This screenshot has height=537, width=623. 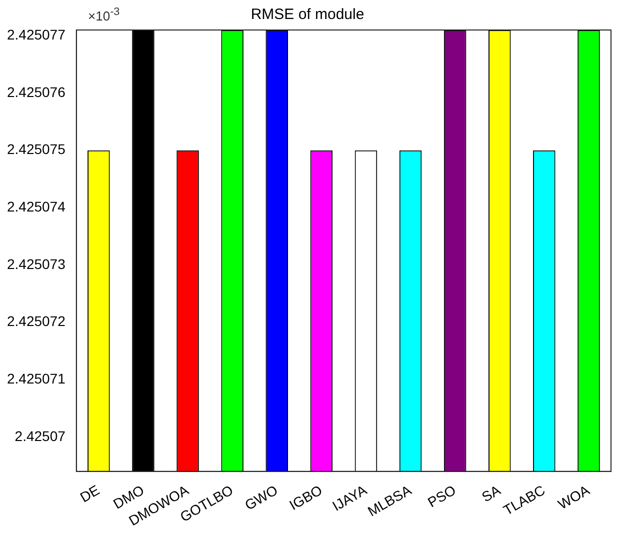 I want to click on x-tick-label: WOA, so click(x=574, y=496).